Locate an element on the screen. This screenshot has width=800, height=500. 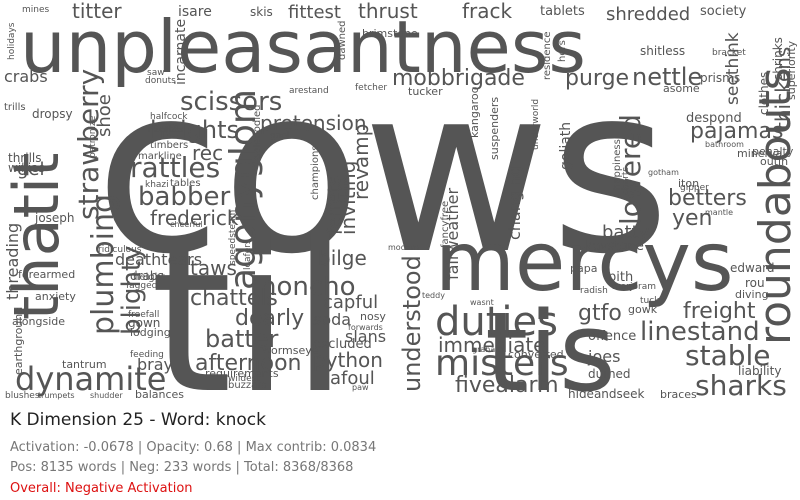
cloud-word-revamp: revamp is located at coordinates (361, 162).